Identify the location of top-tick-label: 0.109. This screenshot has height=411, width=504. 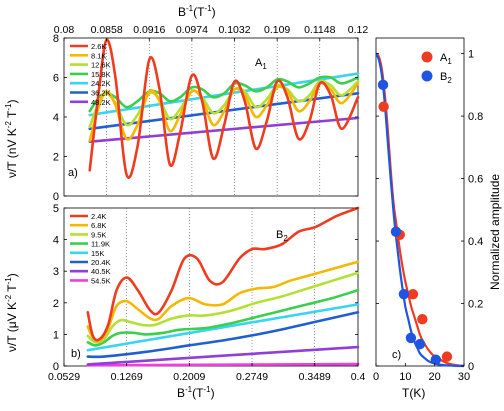
(277, 30).